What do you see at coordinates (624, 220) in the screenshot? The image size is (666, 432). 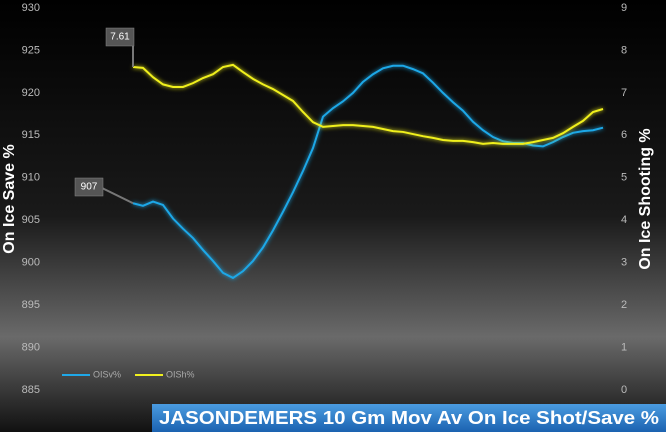 I see `y2-tick-label: 4` at bounding box center [624, 220].